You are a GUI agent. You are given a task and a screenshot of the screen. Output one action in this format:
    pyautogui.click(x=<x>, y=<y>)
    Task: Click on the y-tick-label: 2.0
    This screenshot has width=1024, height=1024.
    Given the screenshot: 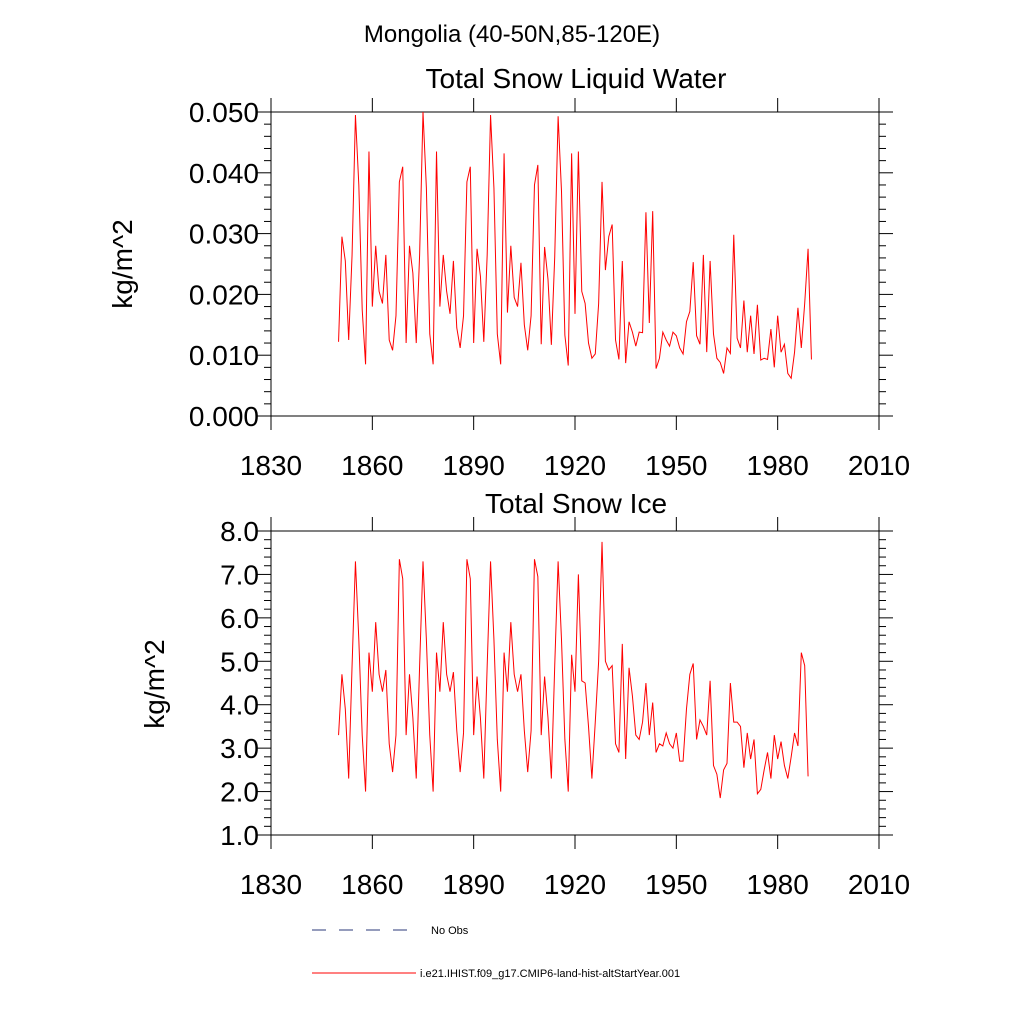 What is the action you would take?
    pyautogui.click(x=239, y=792)
    